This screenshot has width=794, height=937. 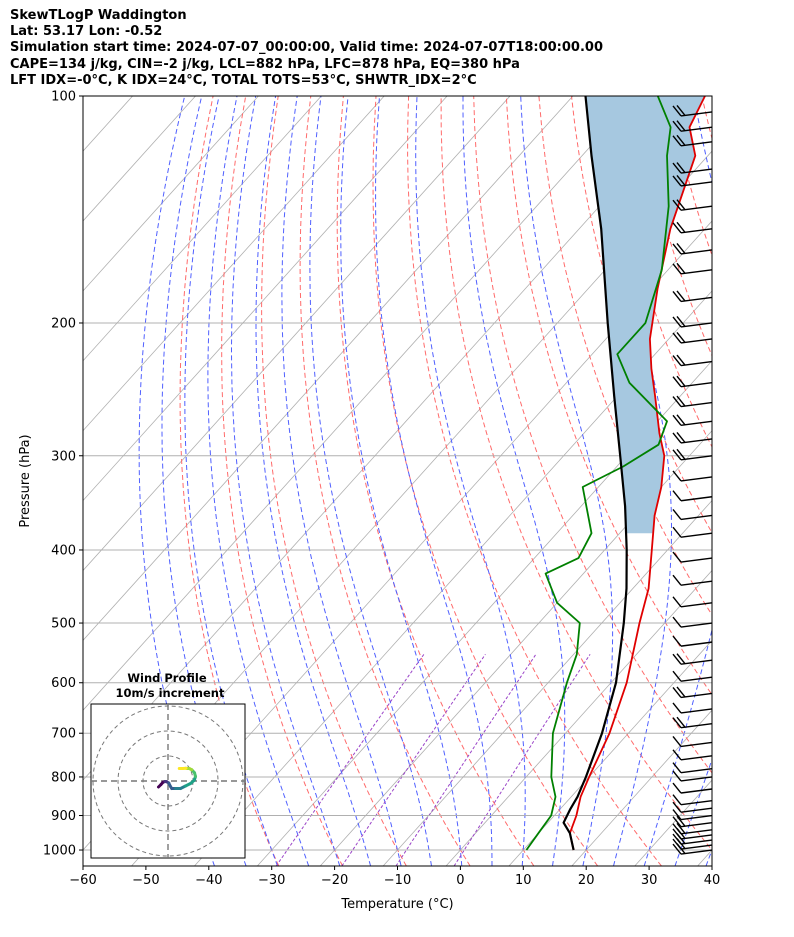 What do you see at coordinates (396, 904) in the screenshot?
I see `x-axis-label: Temperature (°C)` at bounding box center [396, 904].